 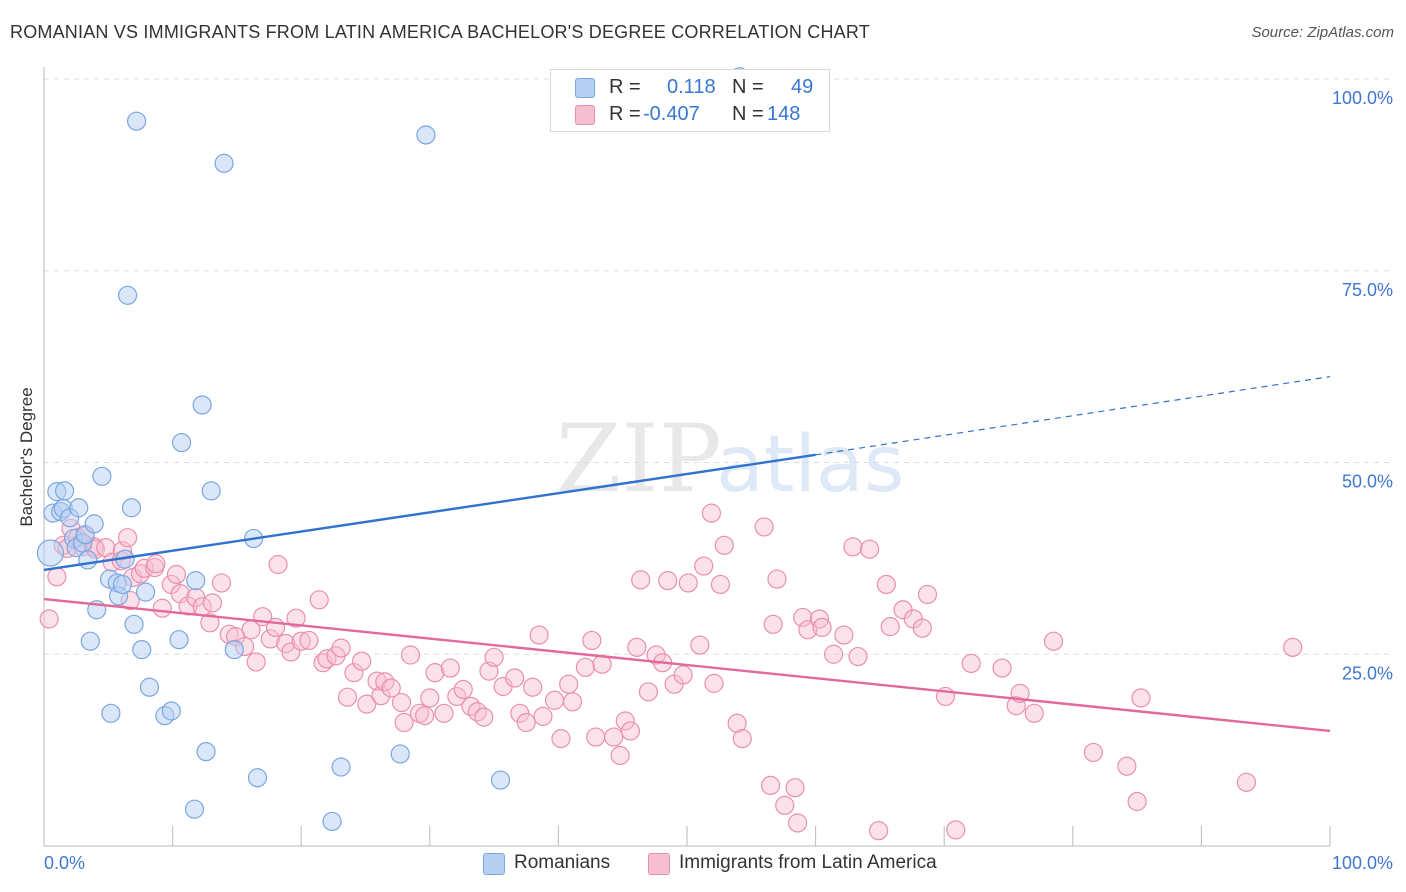 I want to click on legend-n-value: 49, so click(x=802, y=87).